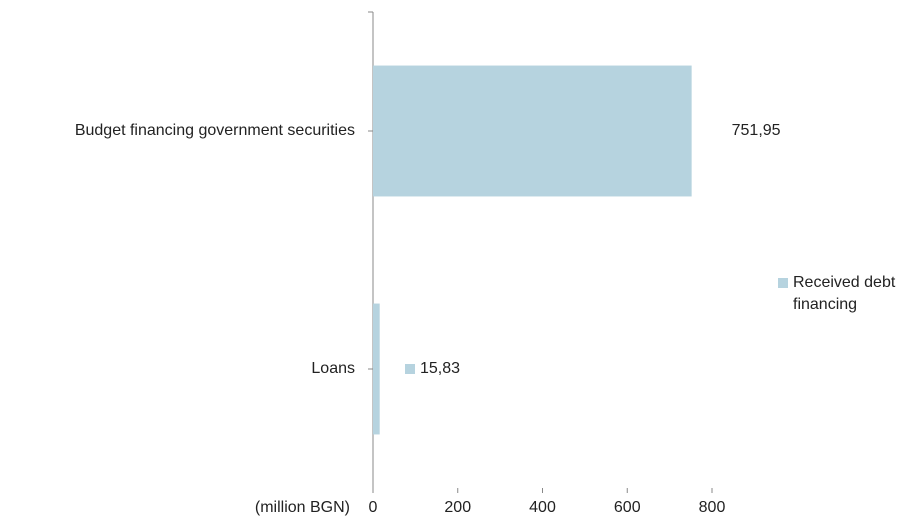  What do you see at coordinates (542, 507) in the screenshot?
I see `x-tick-label: 400` at bounding box center [542, 507].